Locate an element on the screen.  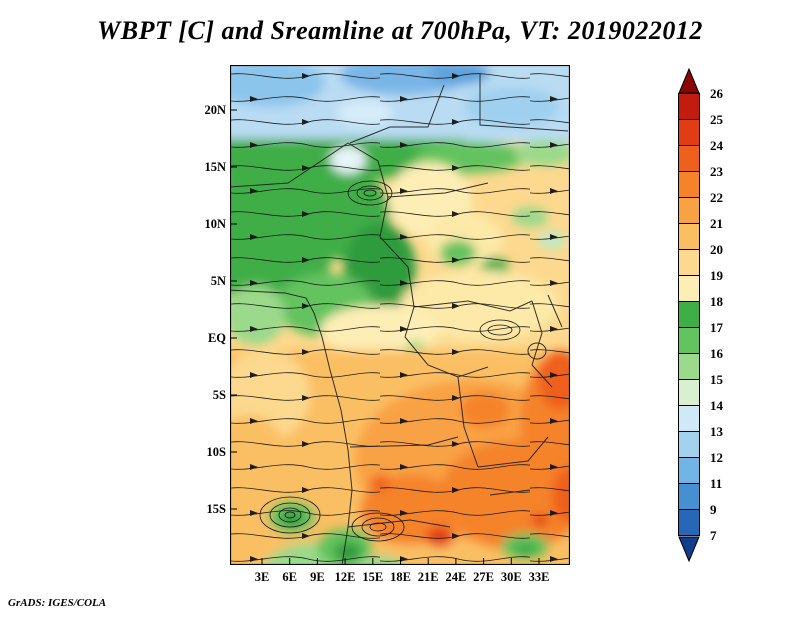
y-tick-label: 15N is located at coordinates (215, 167).